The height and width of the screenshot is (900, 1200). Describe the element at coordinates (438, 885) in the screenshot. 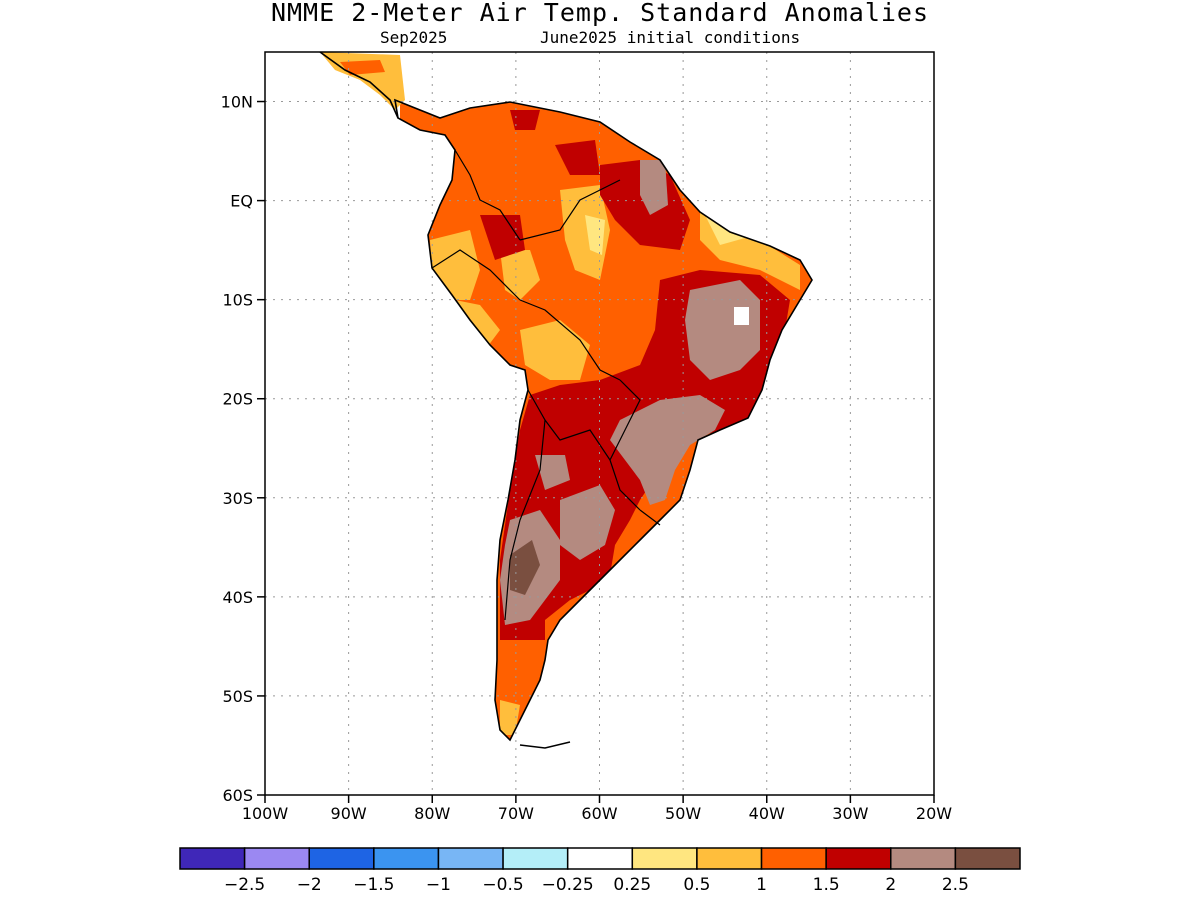

I see `colorbar-label: −1` at that location.